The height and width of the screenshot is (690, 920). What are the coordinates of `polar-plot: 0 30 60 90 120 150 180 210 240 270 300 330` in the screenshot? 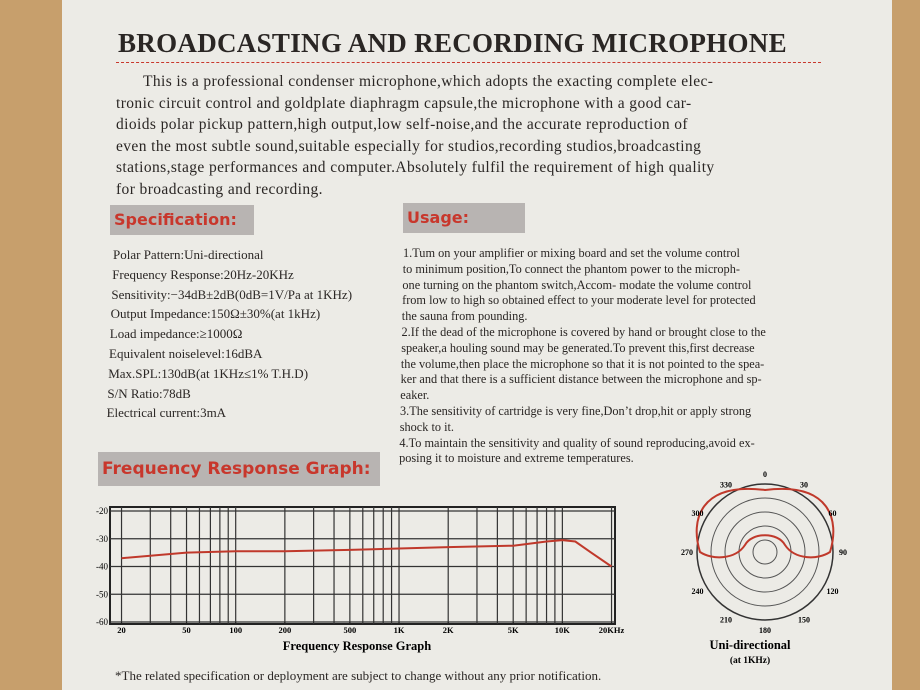 It's located at (764, 552).